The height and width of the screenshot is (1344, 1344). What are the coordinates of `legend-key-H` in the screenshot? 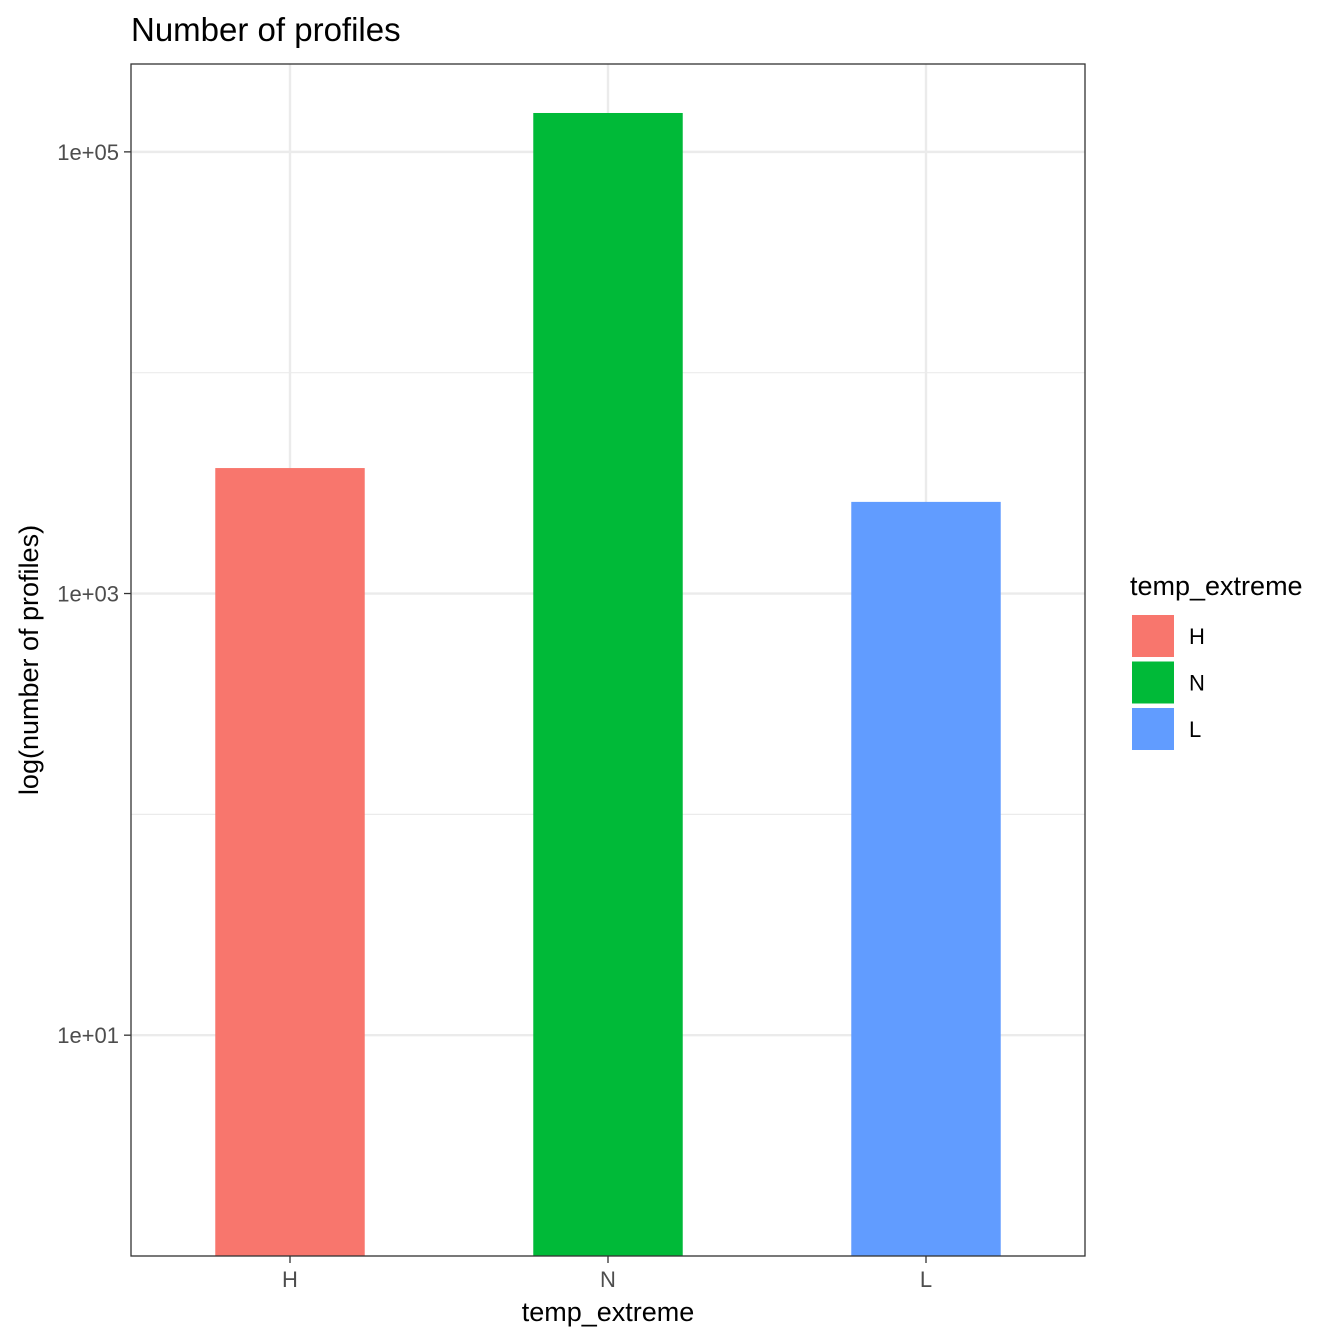 It's located at (1153, 636).